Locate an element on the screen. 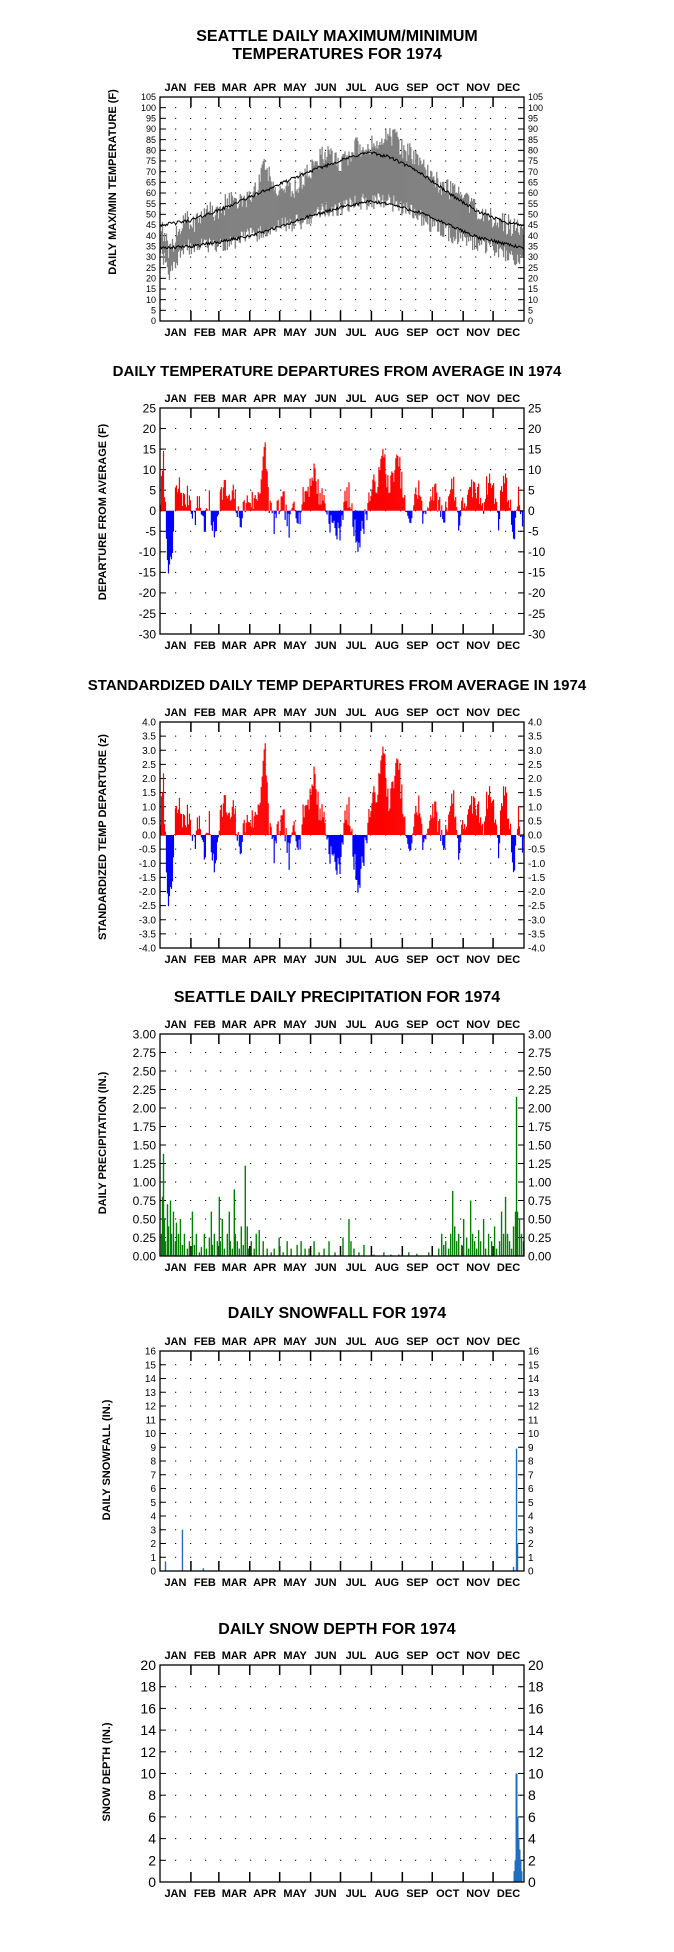  month-label-top: DEC is located at coordinates (508, 88).